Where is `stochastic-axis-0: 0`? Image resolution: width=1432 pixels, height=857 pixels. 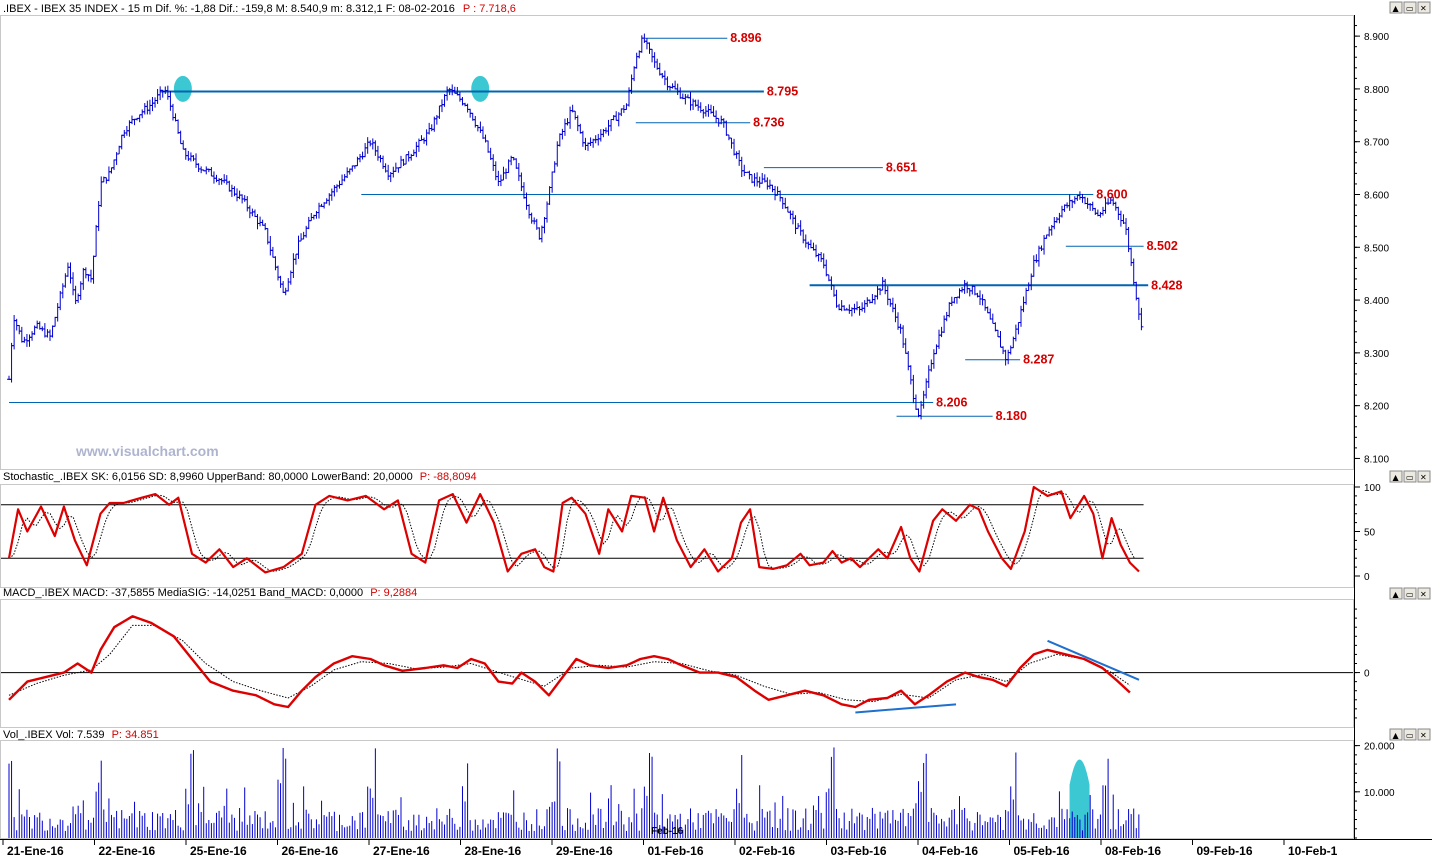
stochastic-axis-0: 0 is located at coordinates (1367, 577).